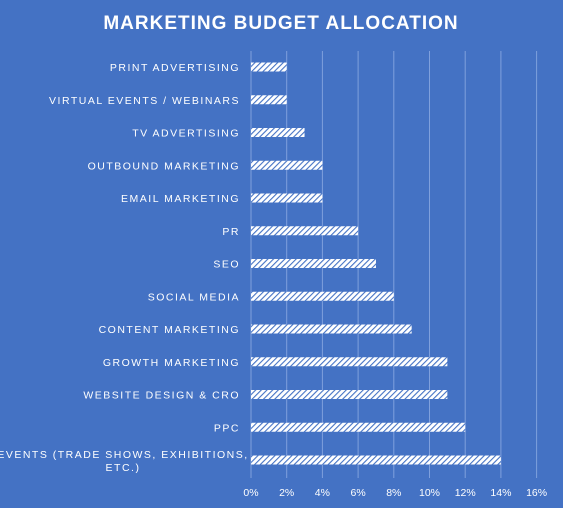 The width and height of the screenshot is (563, 508). Describe the element at coordinates (171, 363) in the screenshot. I see `category-label: GROWTH MARKETING` at that location.